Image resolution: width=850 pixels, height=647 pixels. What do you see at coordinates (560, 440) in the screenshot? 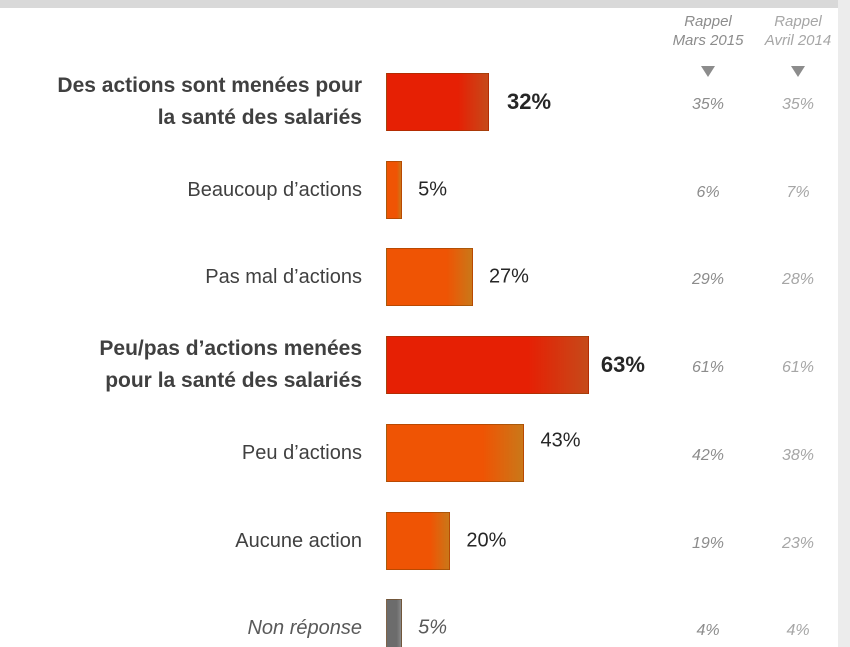
I see `value-label: 43%` at bounding box center [560, 440].